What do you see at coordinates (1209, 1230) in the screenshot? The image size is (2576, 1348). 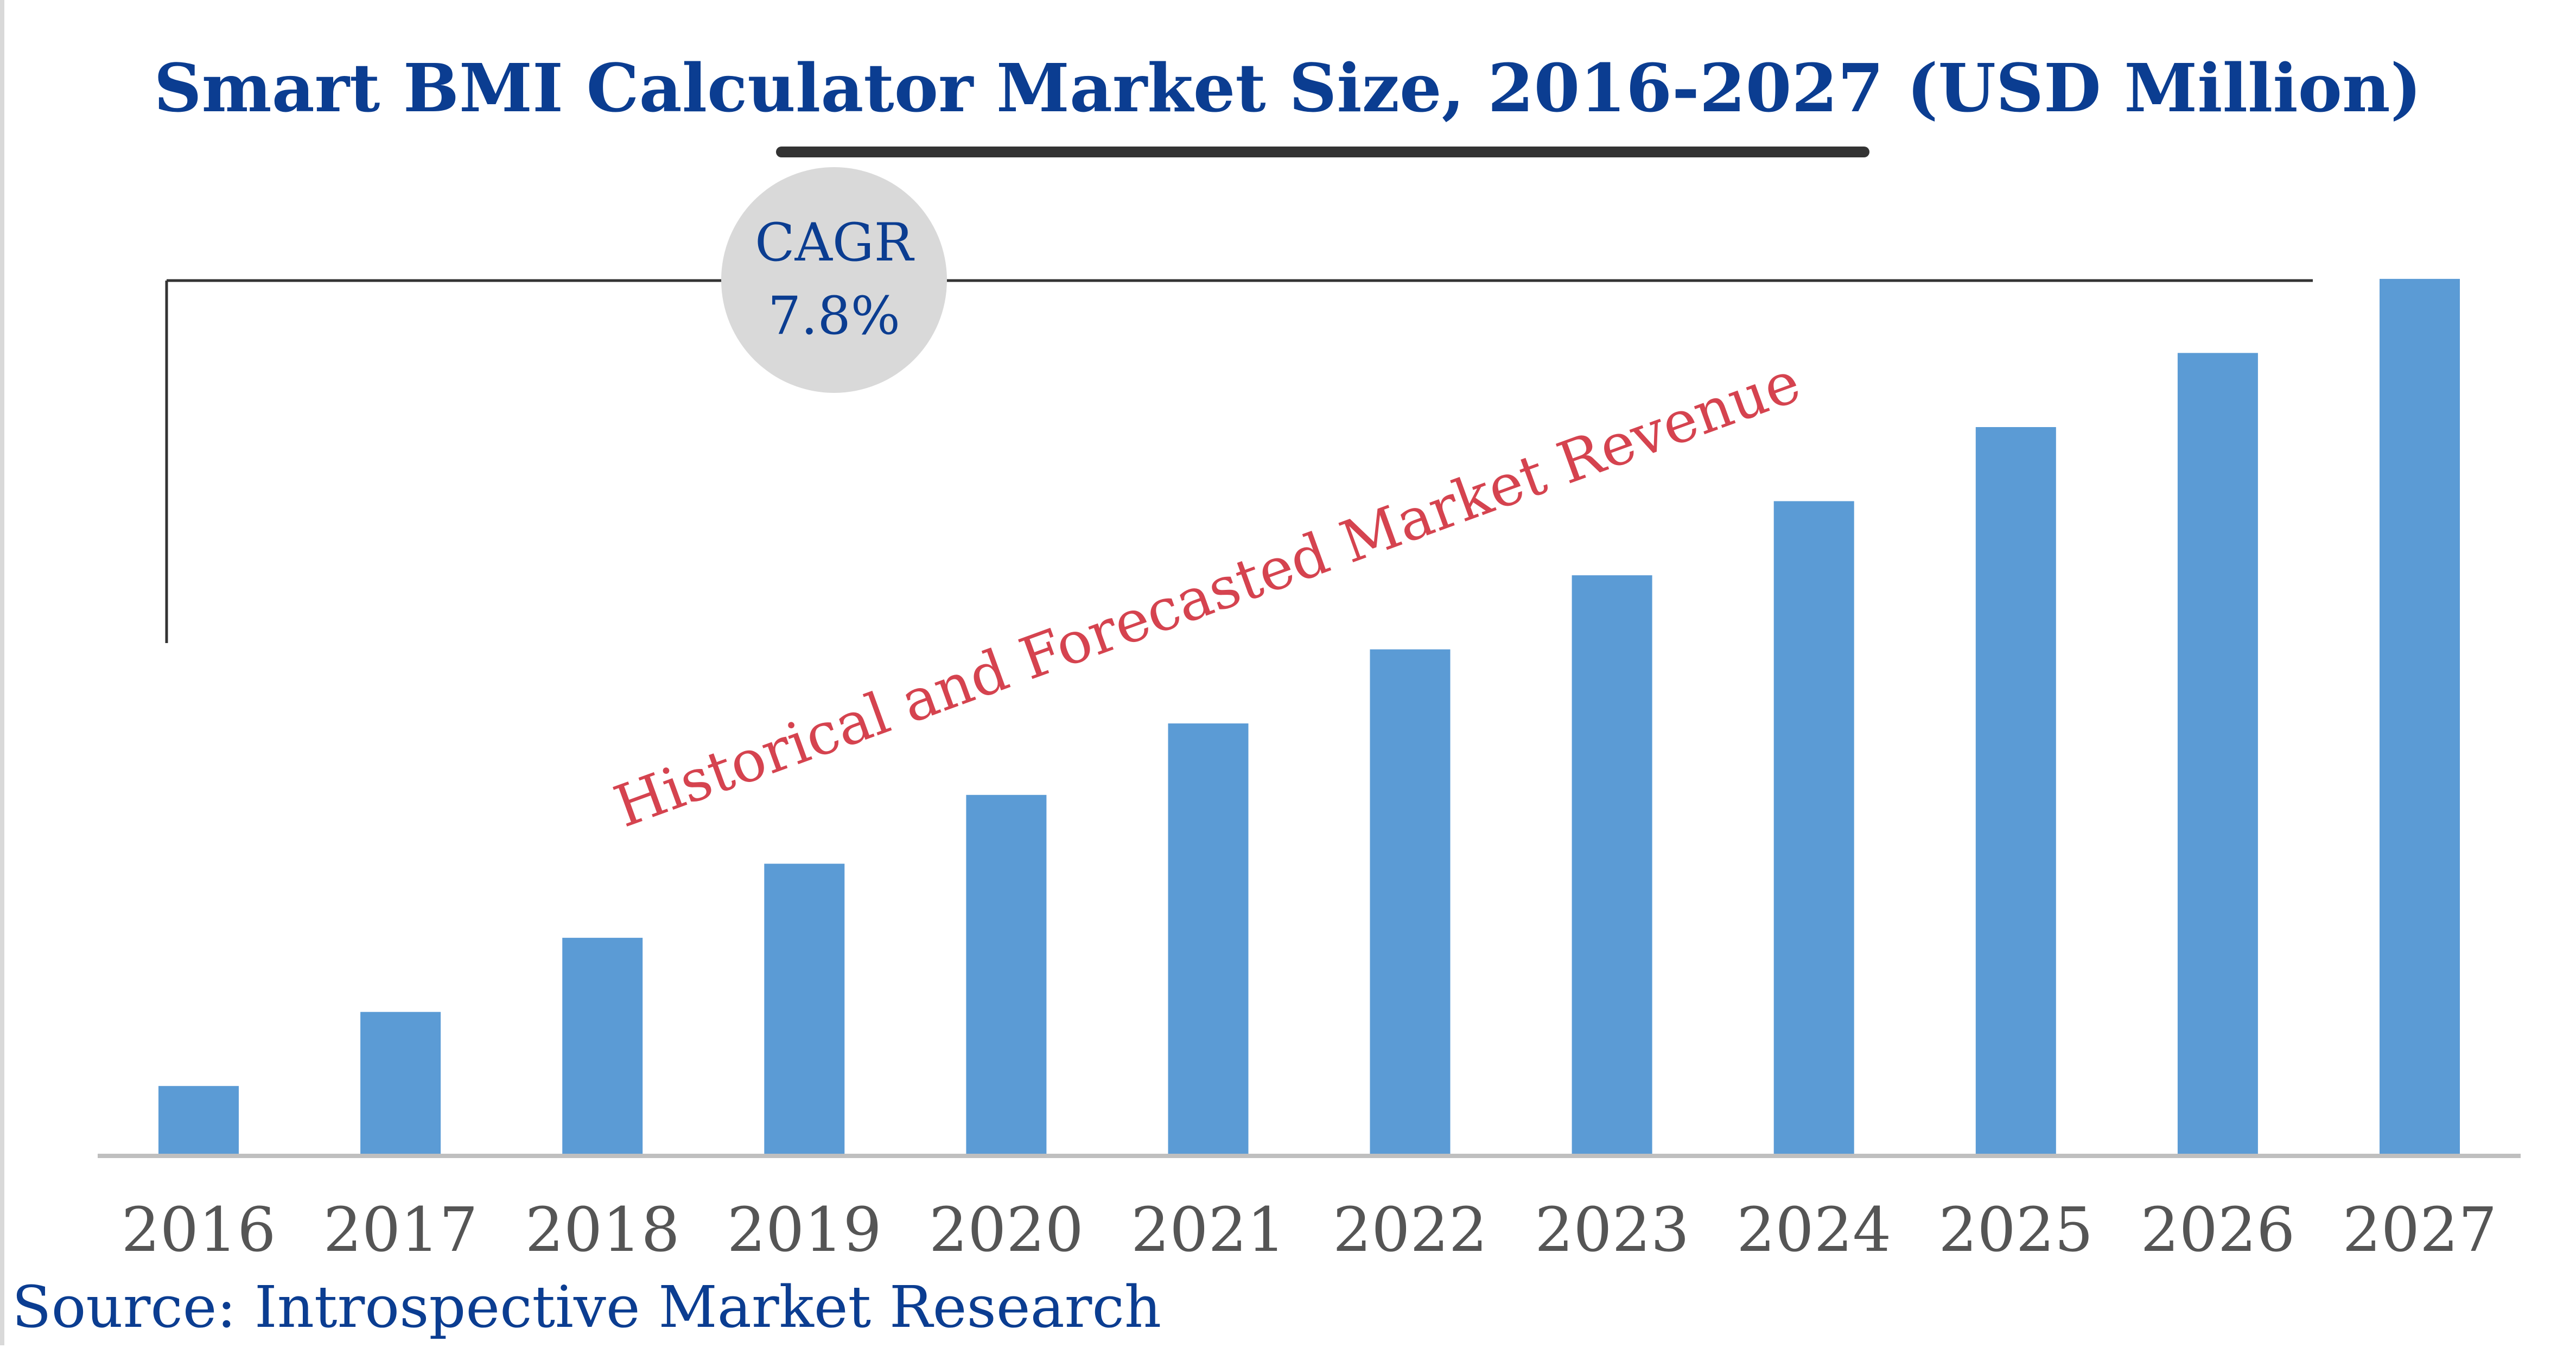 I see `x-tick-2021: 2021` at bounding box center [1209, 1230].